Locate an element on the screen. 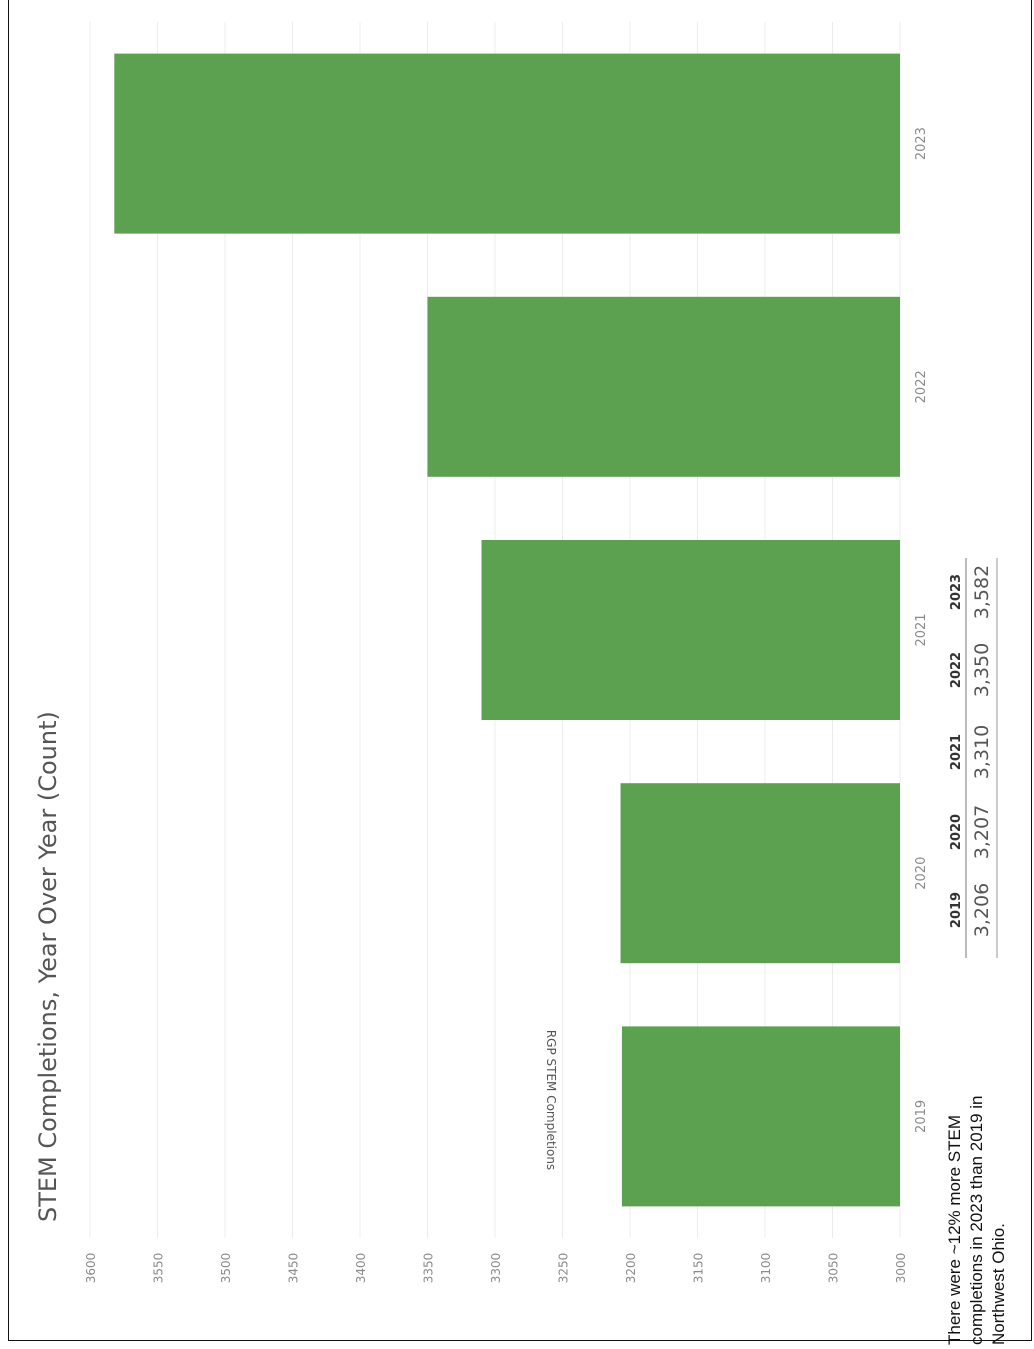 The width and height of the screenshot is (1034, 1349). table-value-2020: 3,207 is located at coordinates (982, 832).